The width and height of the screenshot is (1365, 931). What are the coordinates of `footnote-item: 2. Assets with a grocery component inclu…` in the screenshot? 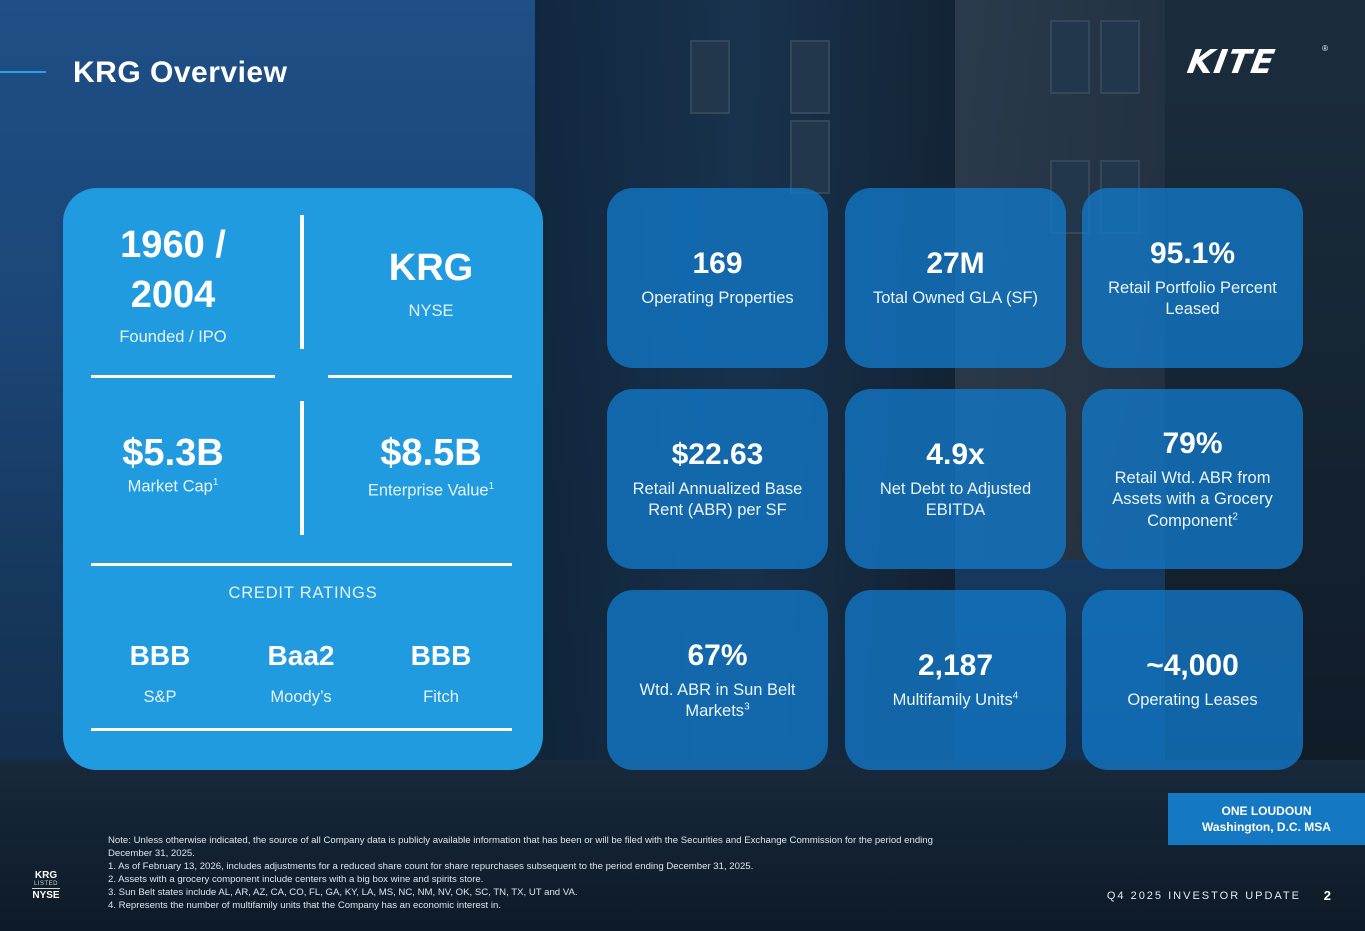 It's located at (296, 879).